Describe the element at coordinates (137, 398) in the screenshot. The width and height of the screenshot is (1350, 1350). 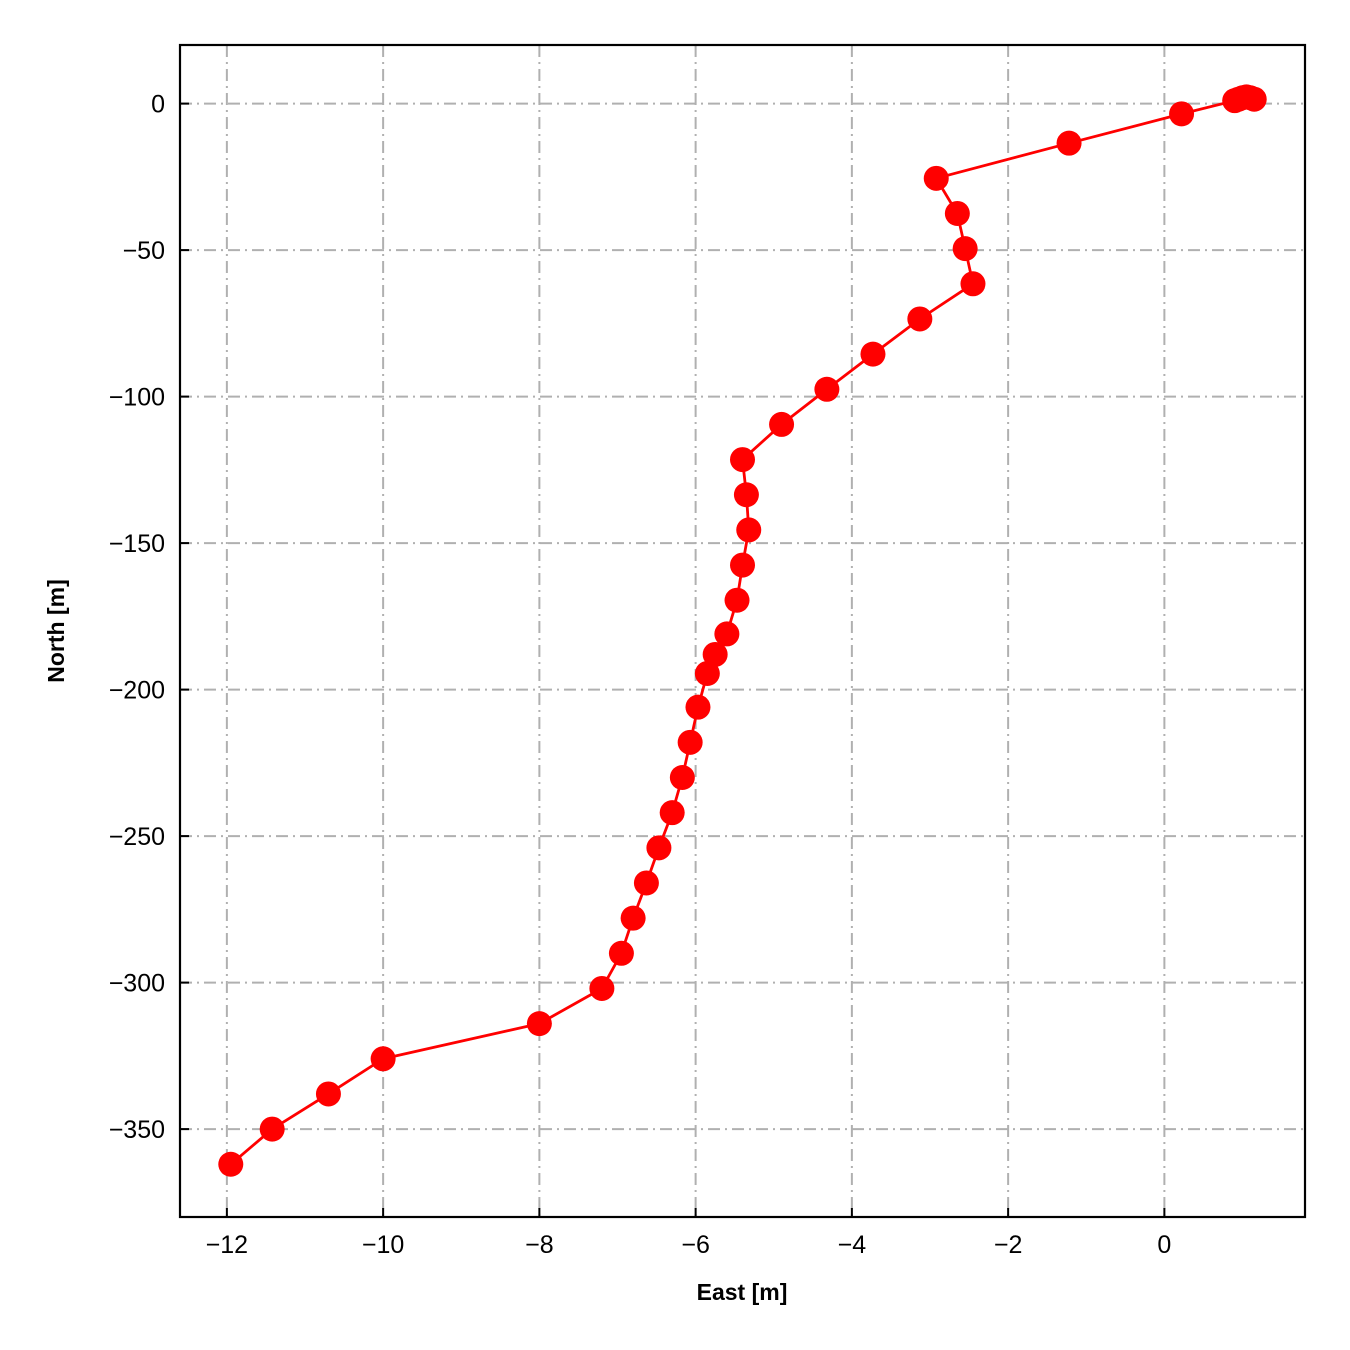
I see `y-tick-label: −100` at that location.